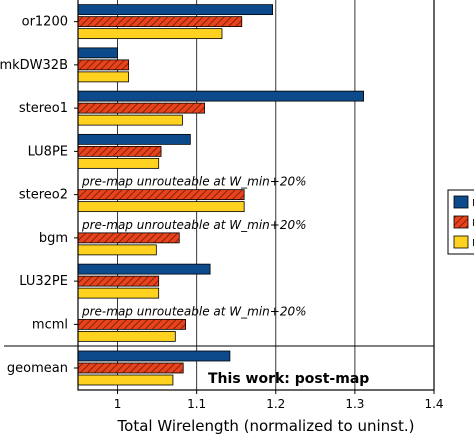 The height and width of the screenshot is (437, 474). What do you see at coordinates (275, 404) in the screenshot?
I see `x-tick-label: 1.2` at bounding box center [275, 404].